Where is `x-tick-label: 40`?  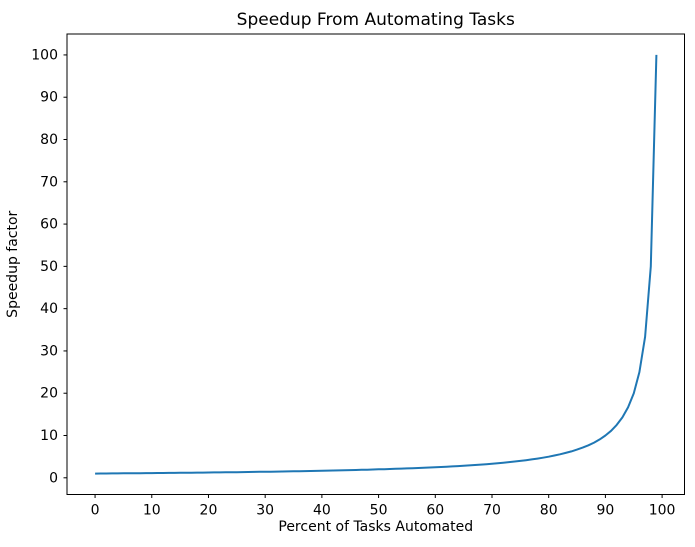 x-tick-label: 40 is located at coordinates (322, 511).